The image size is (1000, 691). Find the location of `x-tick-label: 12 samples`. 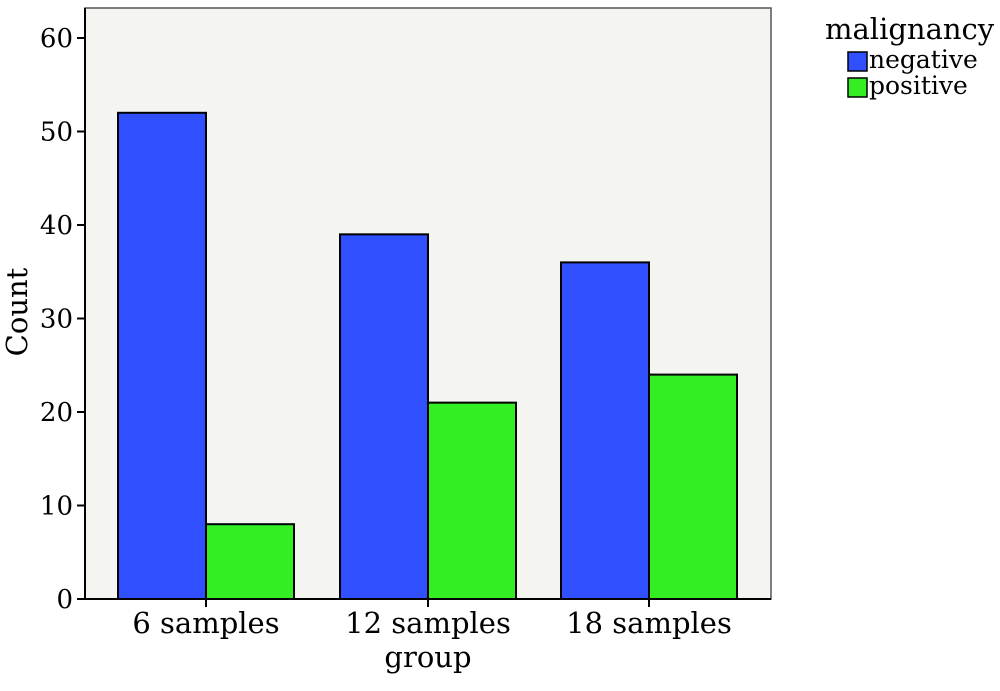

x-tick-label: 12 samples is located at coordinates (428, 623).